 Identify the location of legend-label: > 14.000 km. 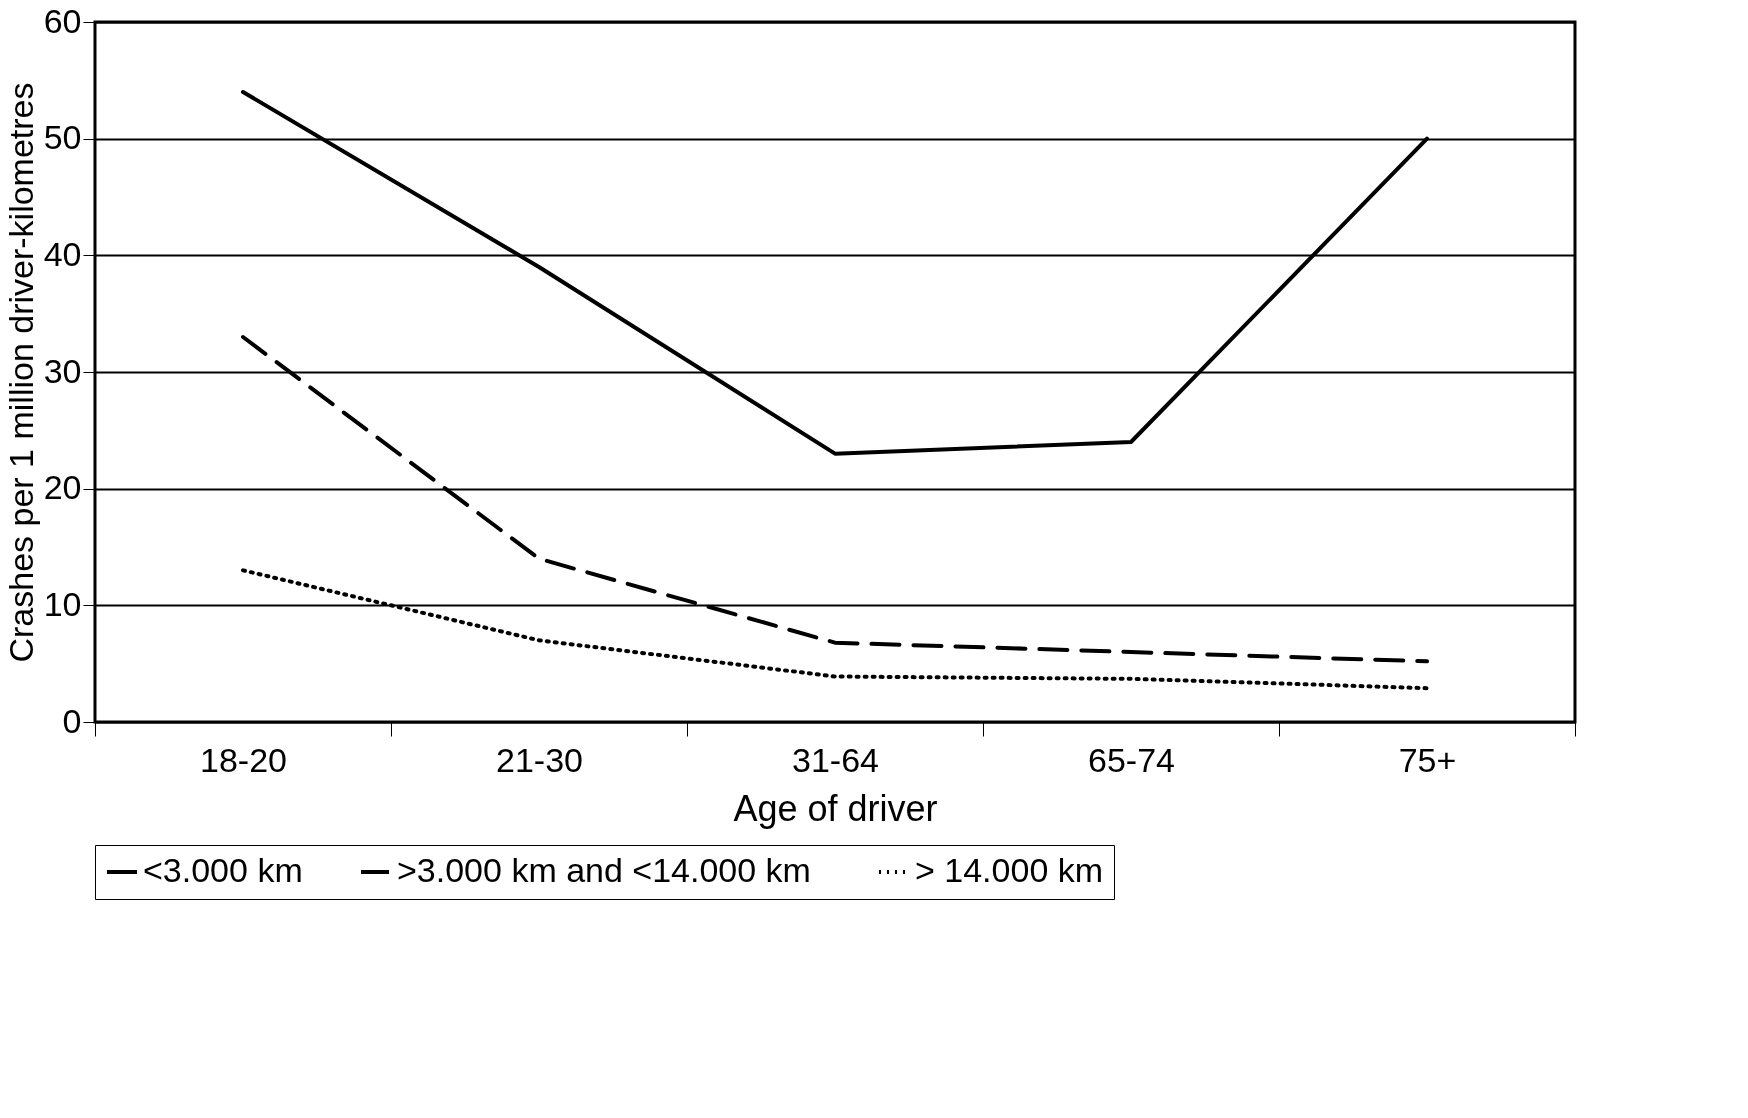
(1009, 870).